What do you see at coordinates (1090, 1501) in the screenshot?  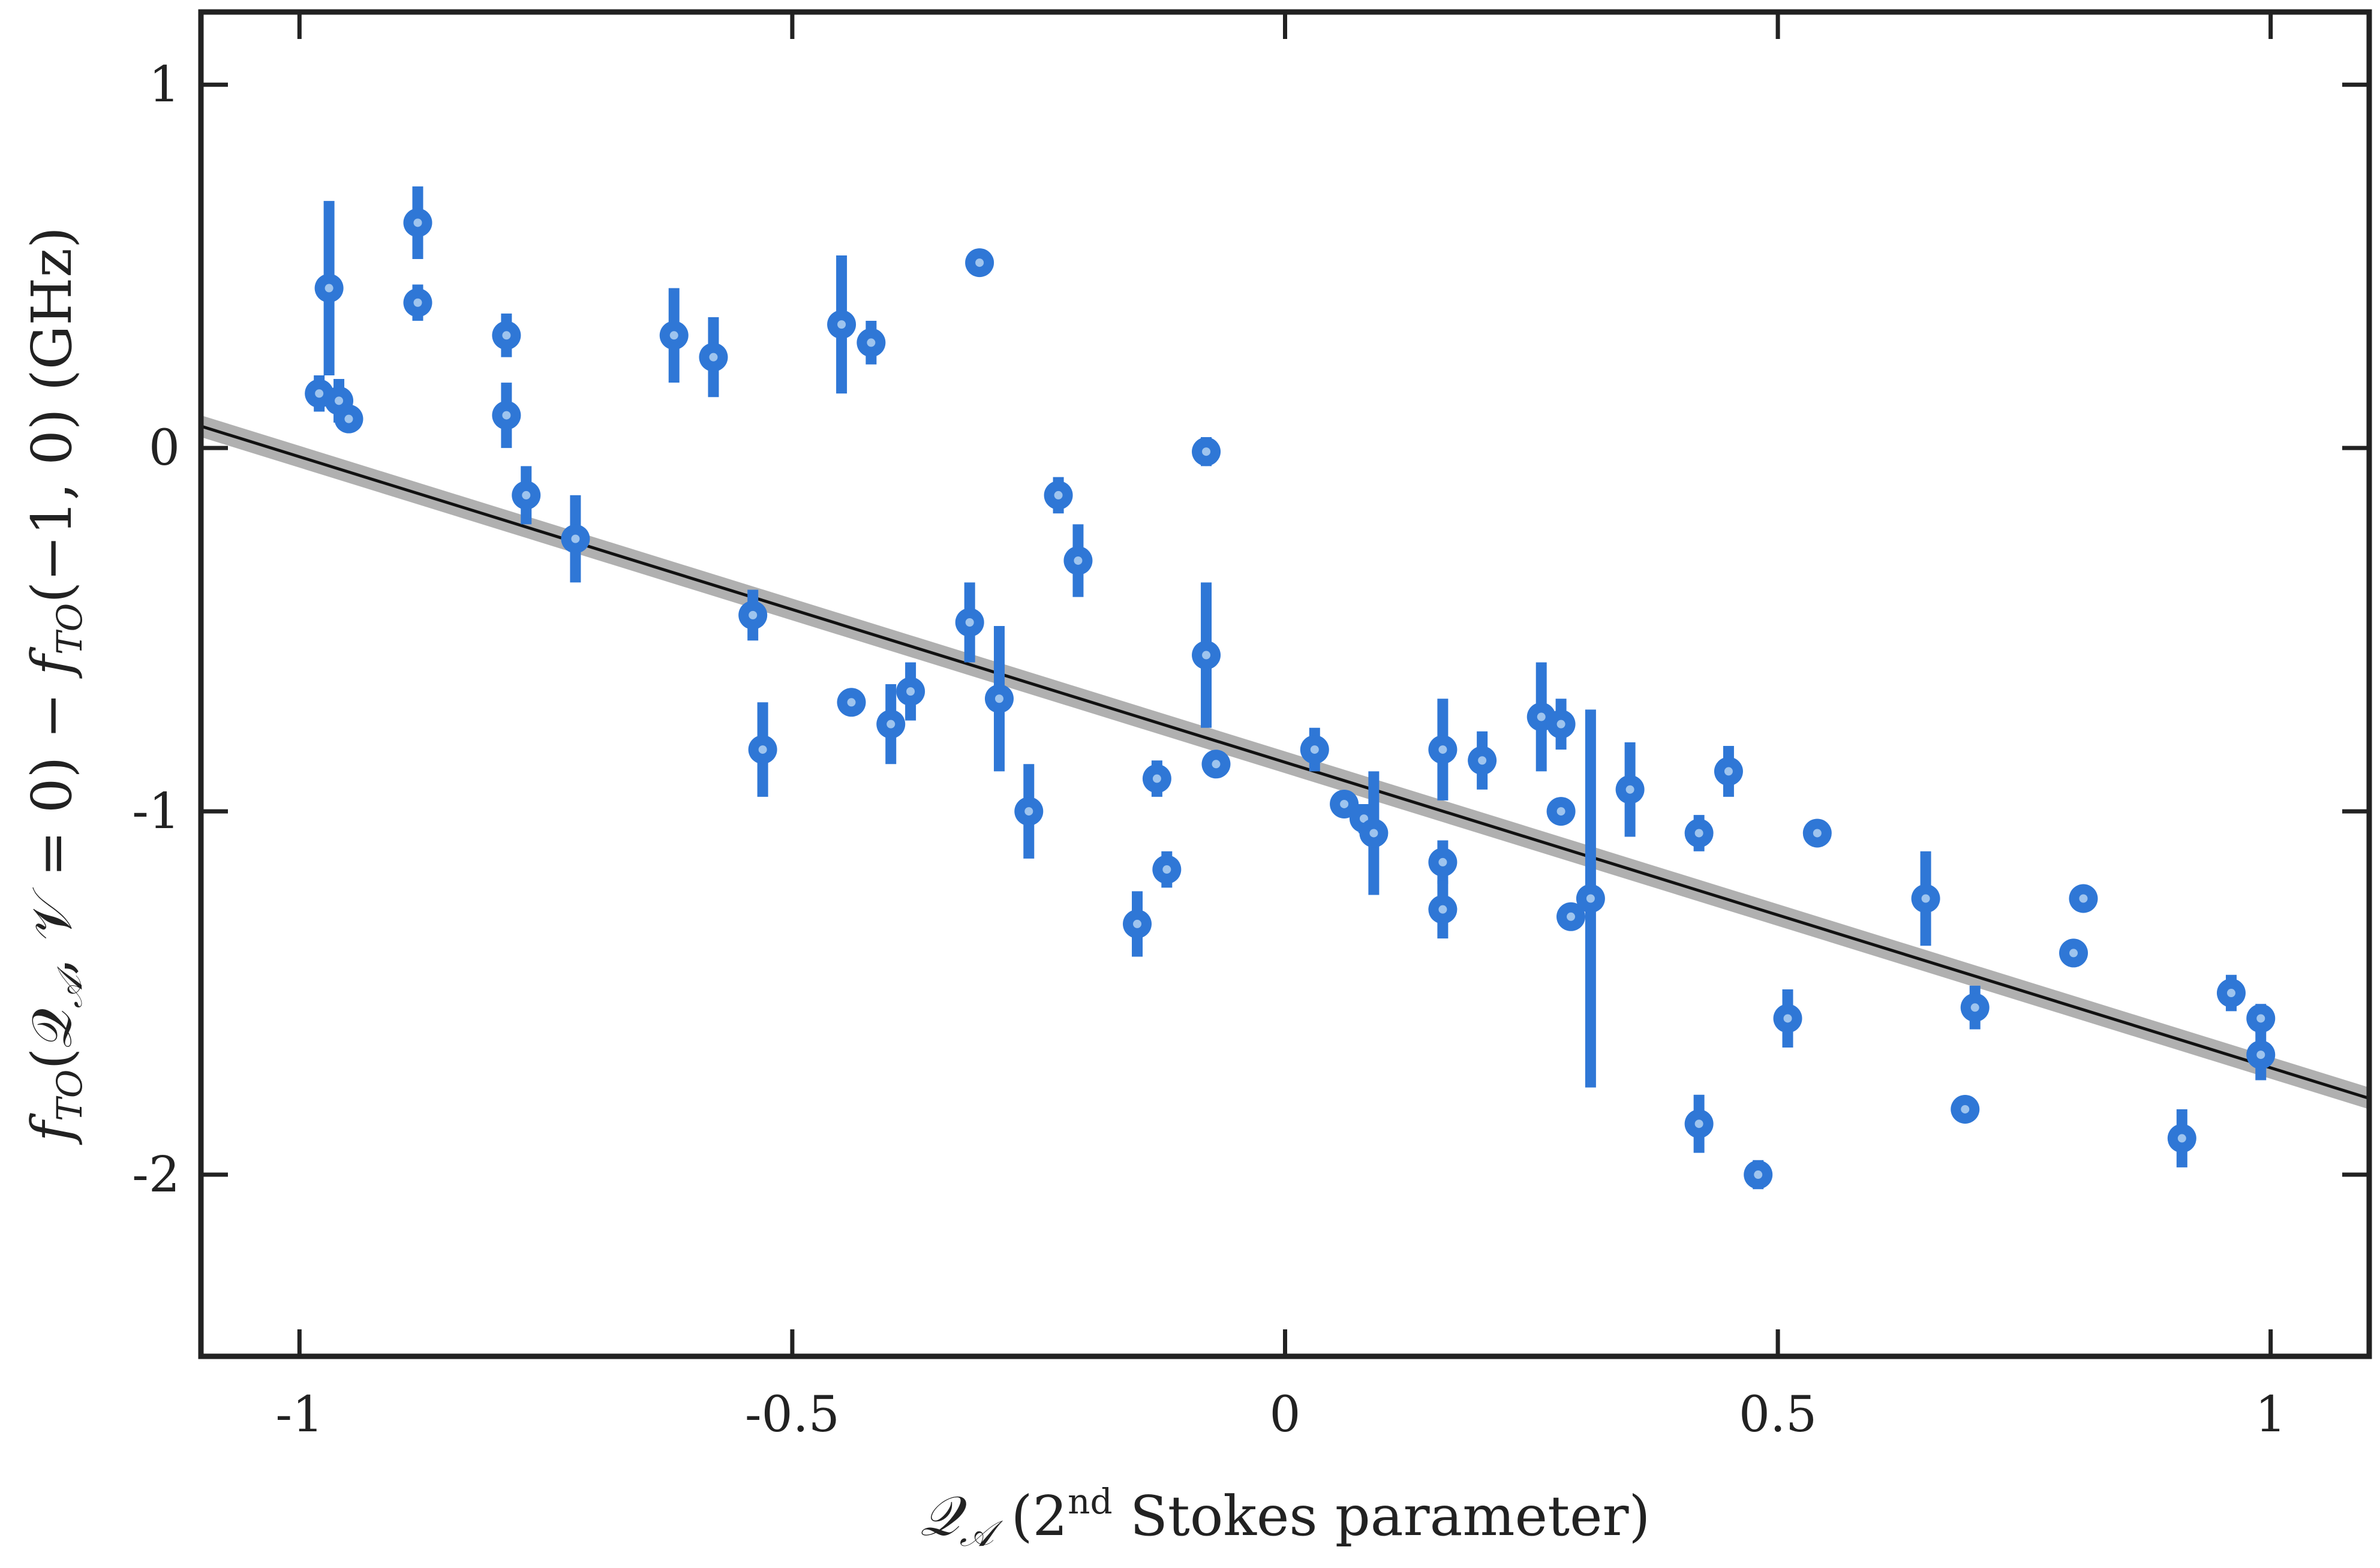 I see `x-axis-label-sup: nd` at bounding box center [1090, 1501].